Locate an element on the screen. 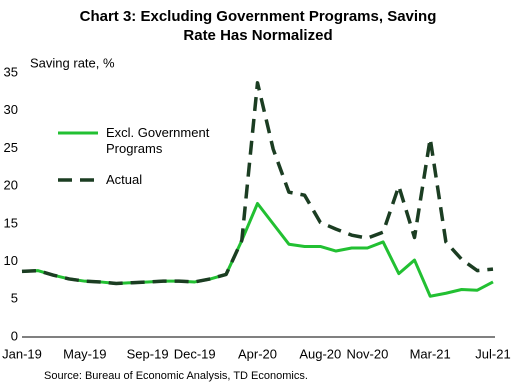 The image size is (517, 386). legend-label: Excl. Government Programs is located at coordinates (158, 140).